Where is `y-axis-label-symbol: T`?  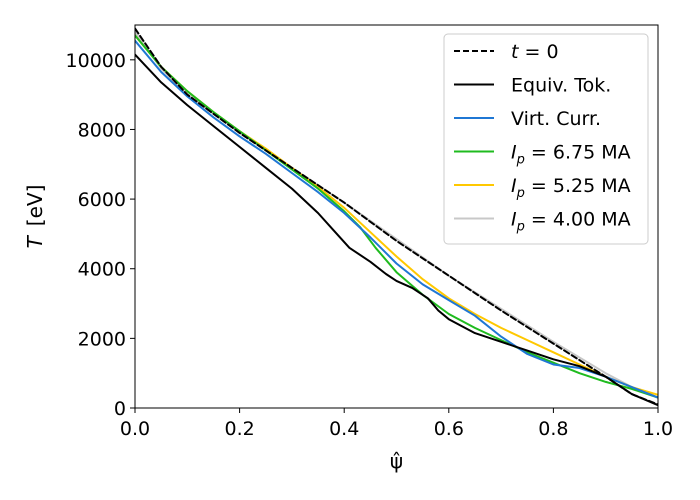
y-axis-label-symbol: T is located at coordinates (35, 241).